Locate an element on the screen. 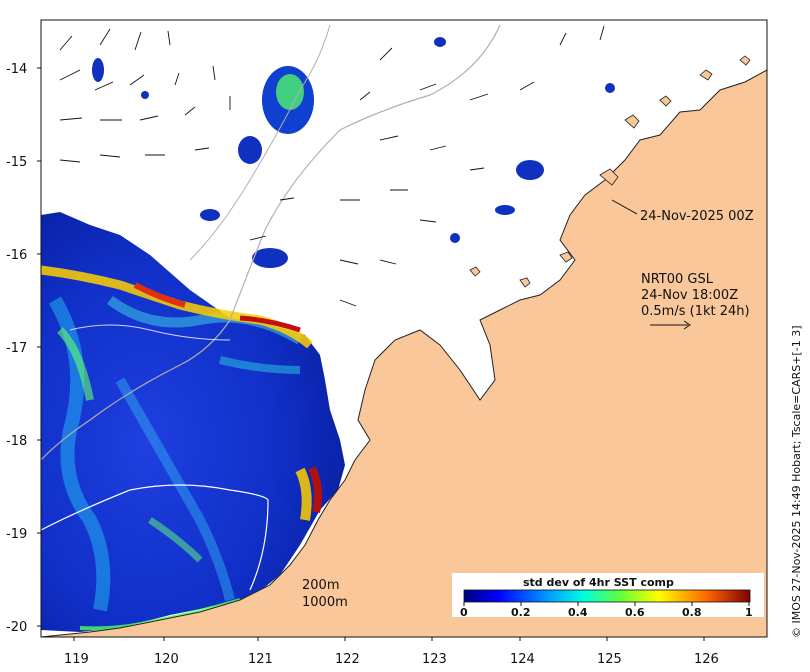 This screenshot has height=672, width=810. current-scale: 0.5m/s (1kt 24h) is located at coordinates (695, 311).